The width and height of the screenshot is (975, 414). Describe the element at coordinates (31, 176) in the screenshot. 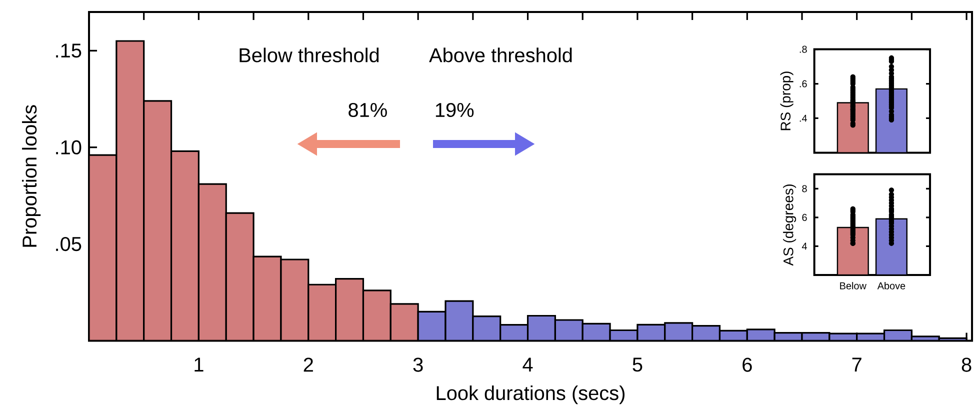

I see `y-axis-title: Proportion looks` at that location.